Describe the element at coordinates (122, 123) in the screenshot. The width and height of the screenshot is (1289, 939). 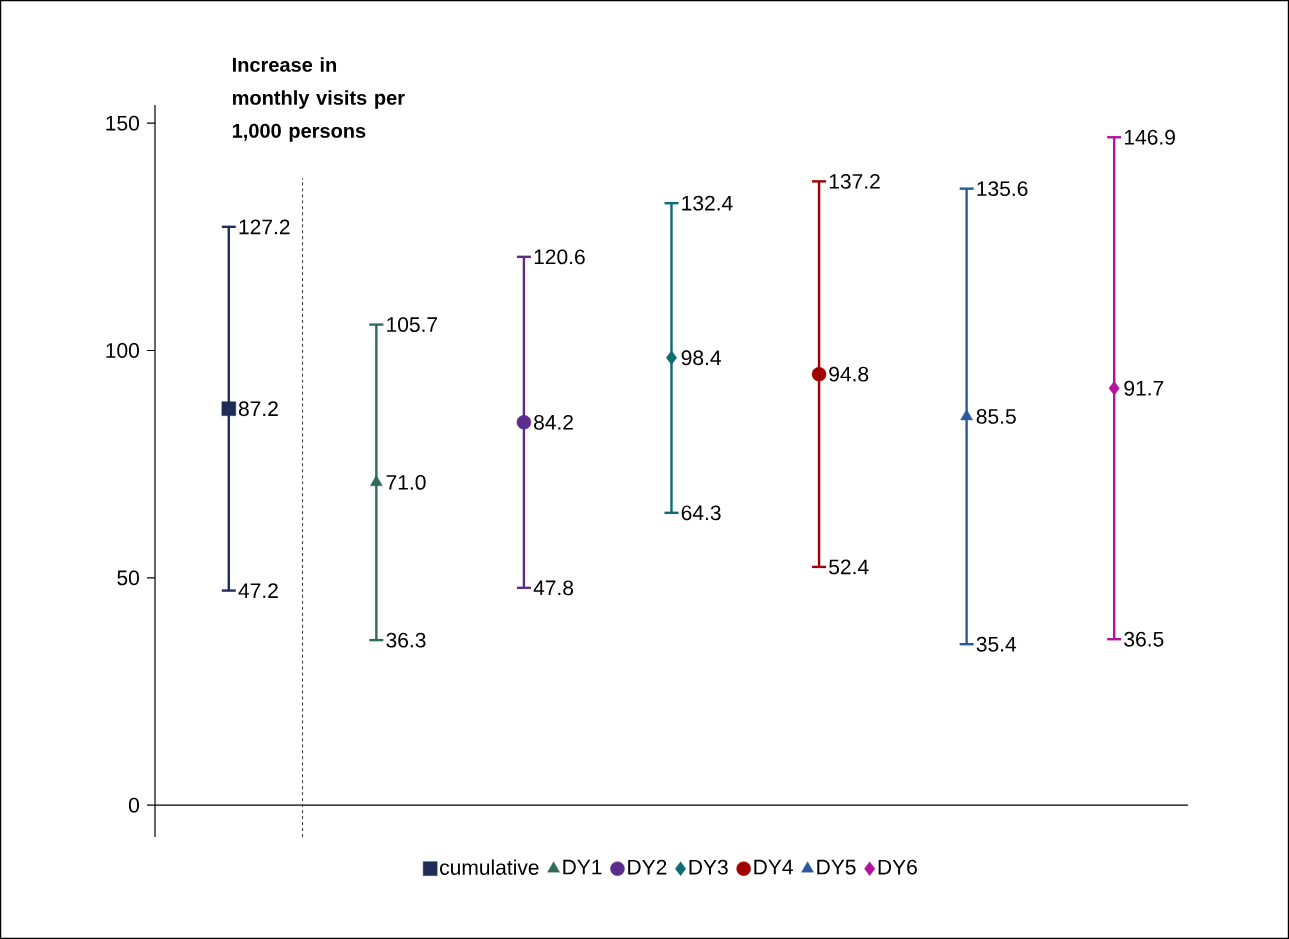
I see `y-tick-label: 150` at that location.